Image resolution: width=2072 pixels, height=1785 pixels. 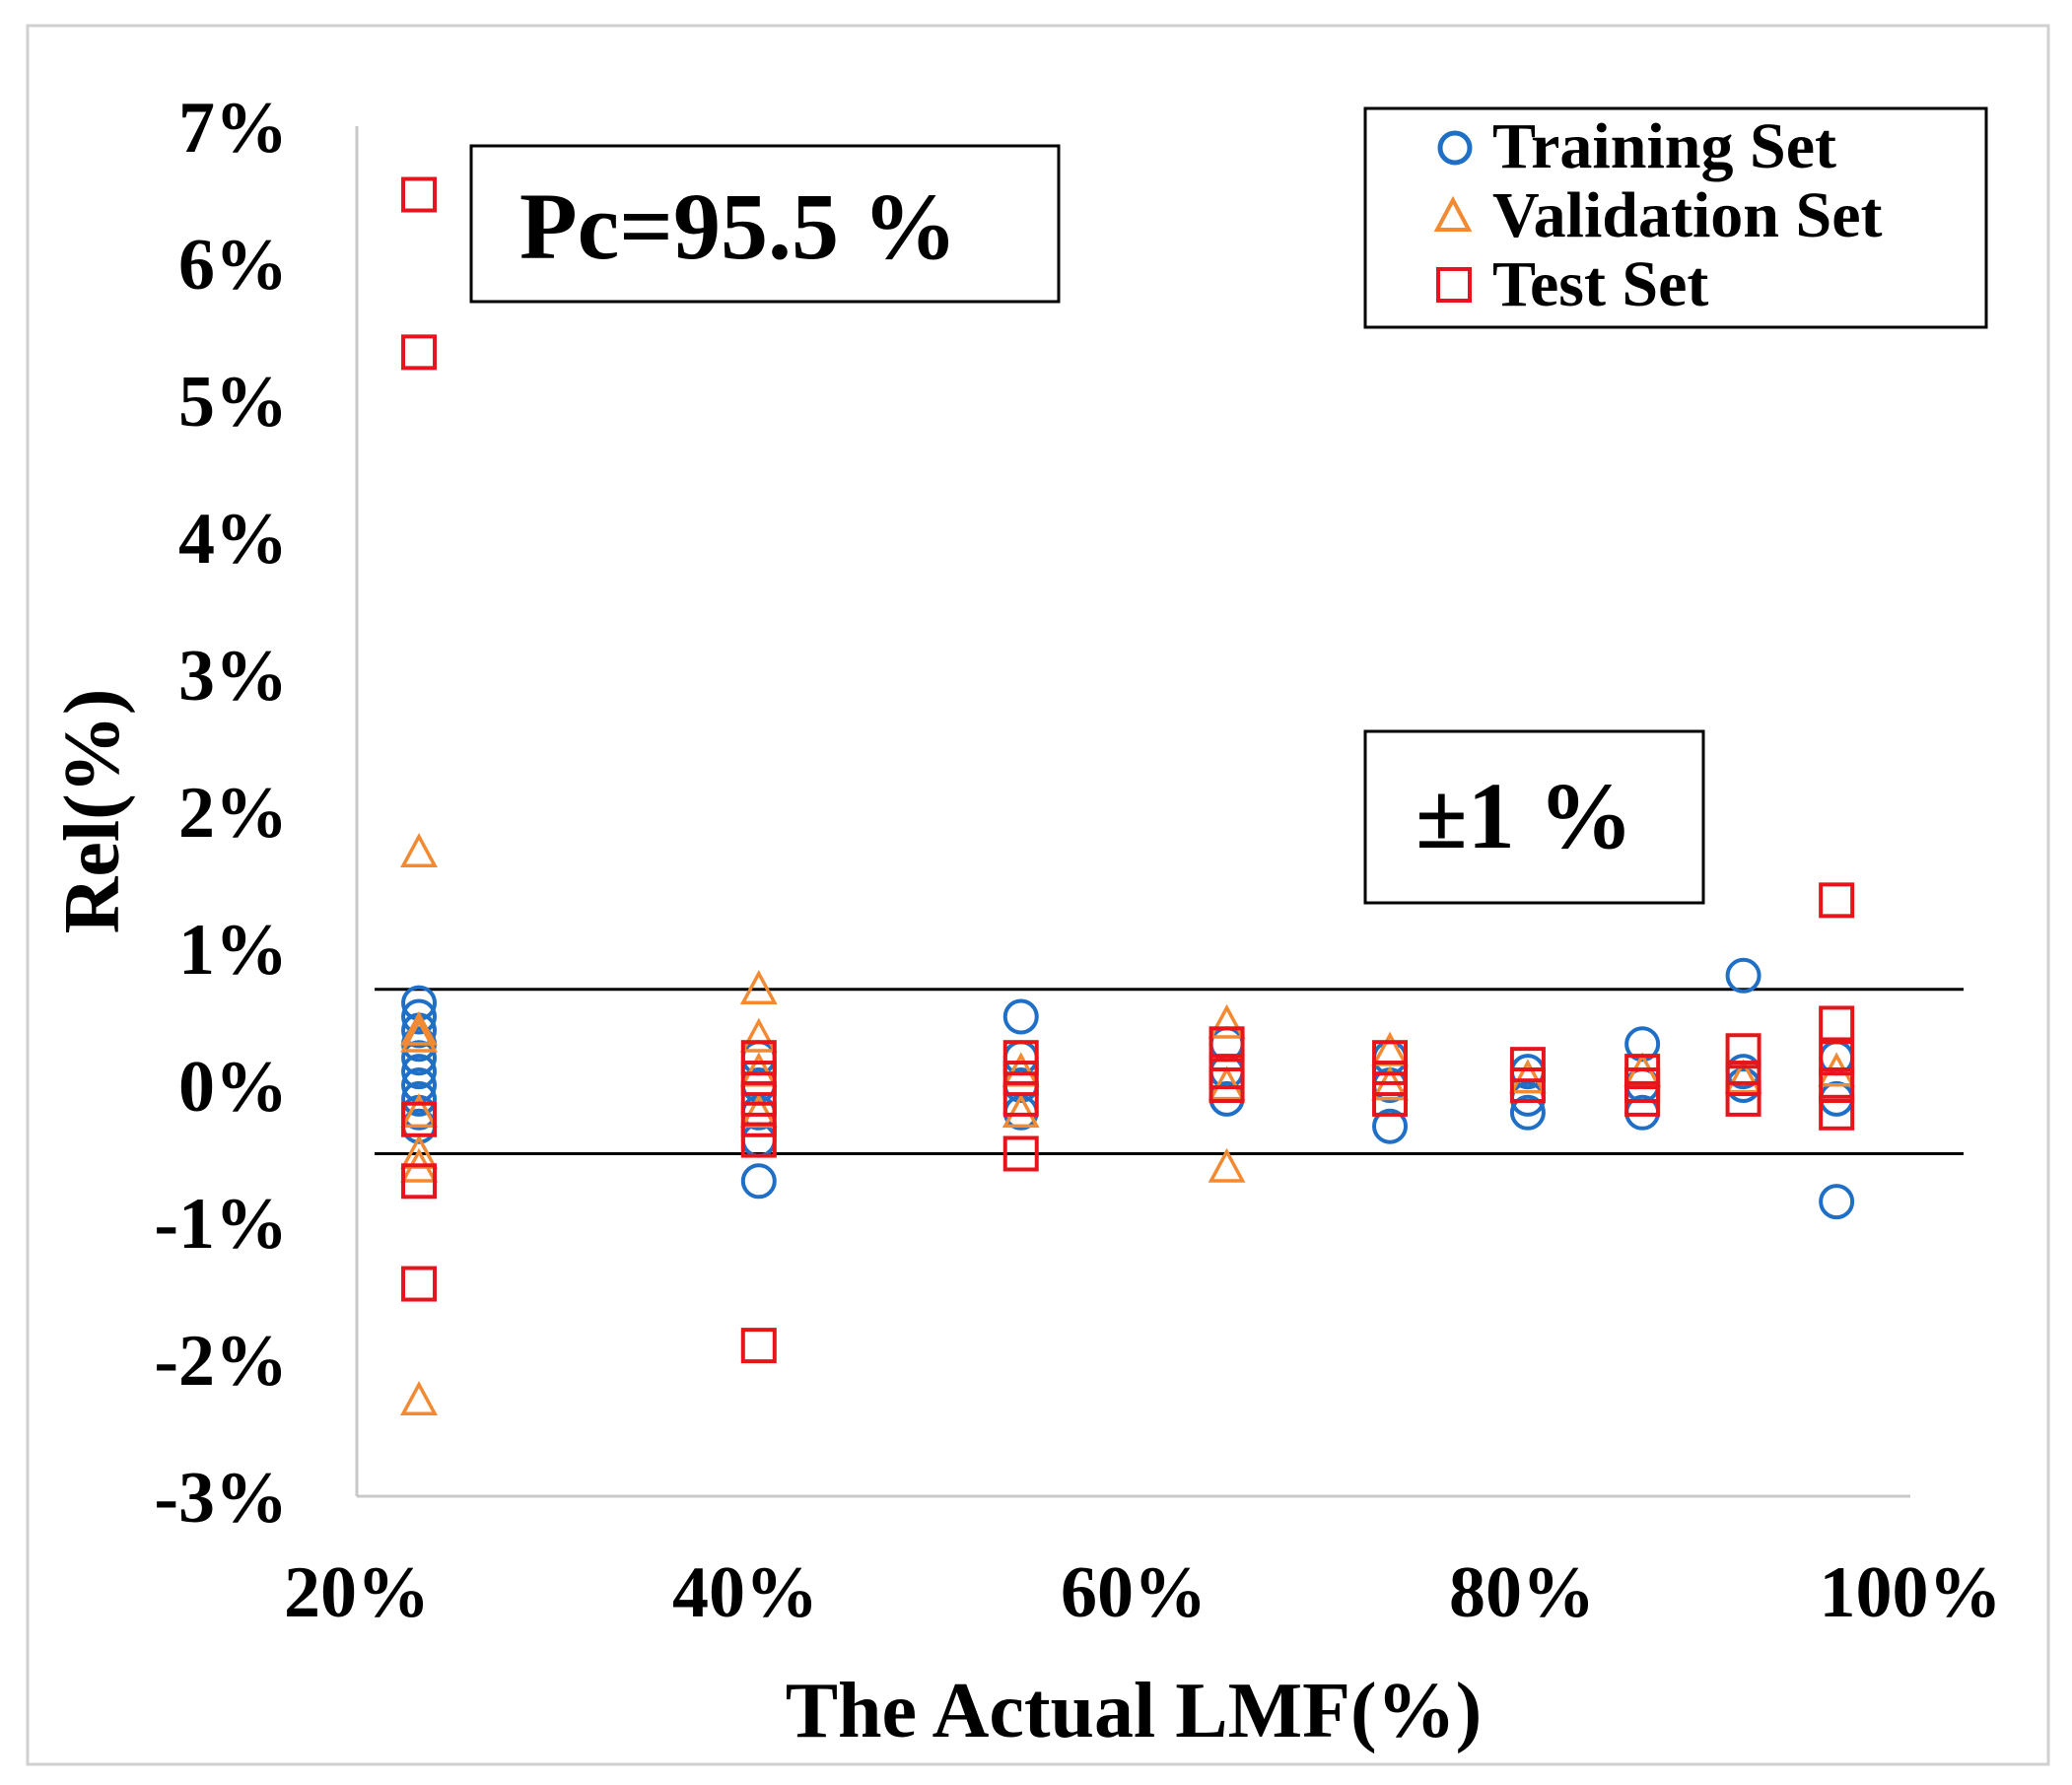 What do you see at coordinates (1134, 1711) in the screenshot?
I see `x-axis-title: The Actual LMF(%)` at bounding box center [1134, 1711].